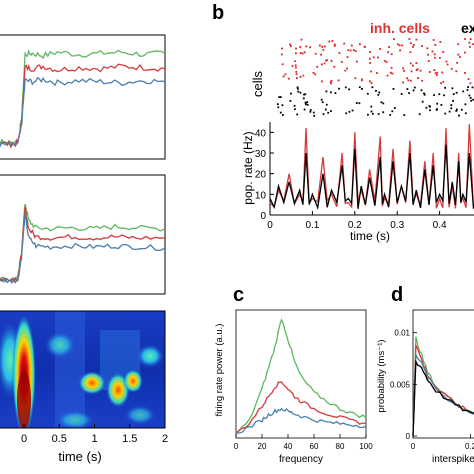  What do you see at coordinates (402, 333) in the screenshot?
I see `y-tick-label: 0.01` at bounding box center [402, 333].